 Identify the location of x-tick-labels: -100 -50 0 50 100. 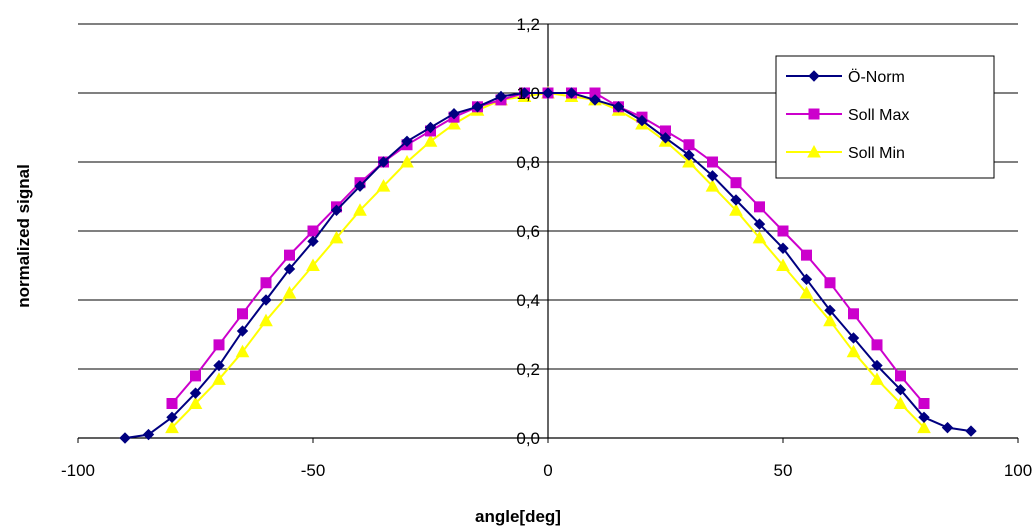
(546, 470).